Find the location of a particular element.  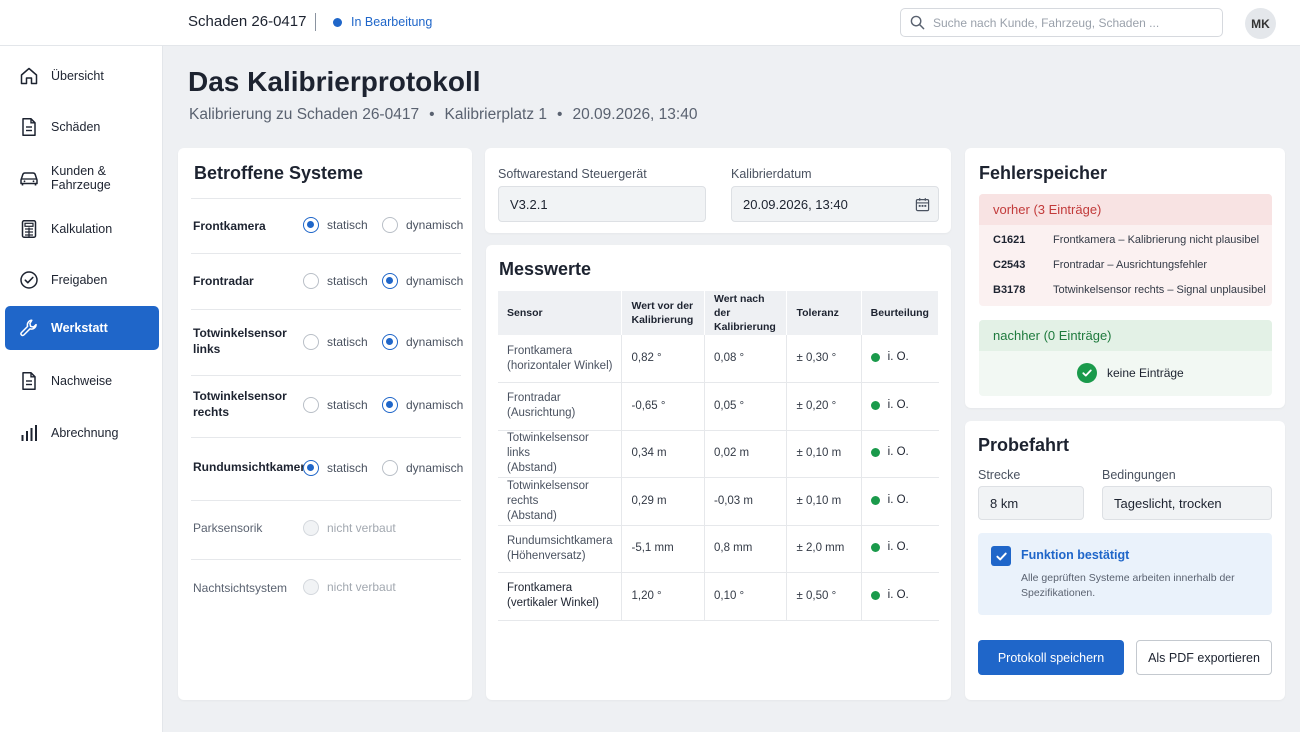

date-field: 20.09.2026, 13:40 is located at coordinates (835, 204).